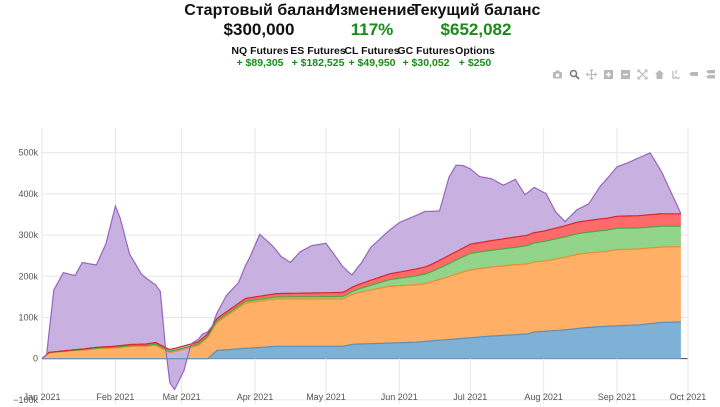 The width and height of the screenshot is (720, 407). What do you see at coordinates (475, 51) in the screenshot?
I see `options-label: Options` at bounding box center [475, 51].